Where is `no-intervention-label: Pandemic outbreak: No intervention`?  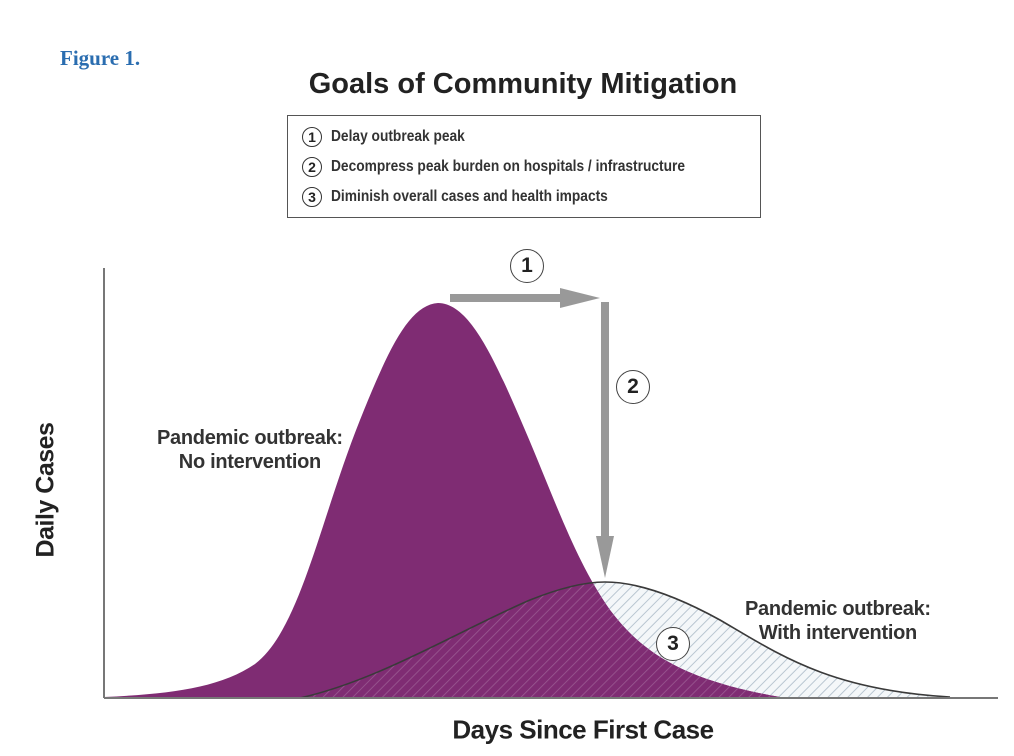
no-intervention-label: Pandemic outbreak: No intervention is located at coordinates (250, 450).